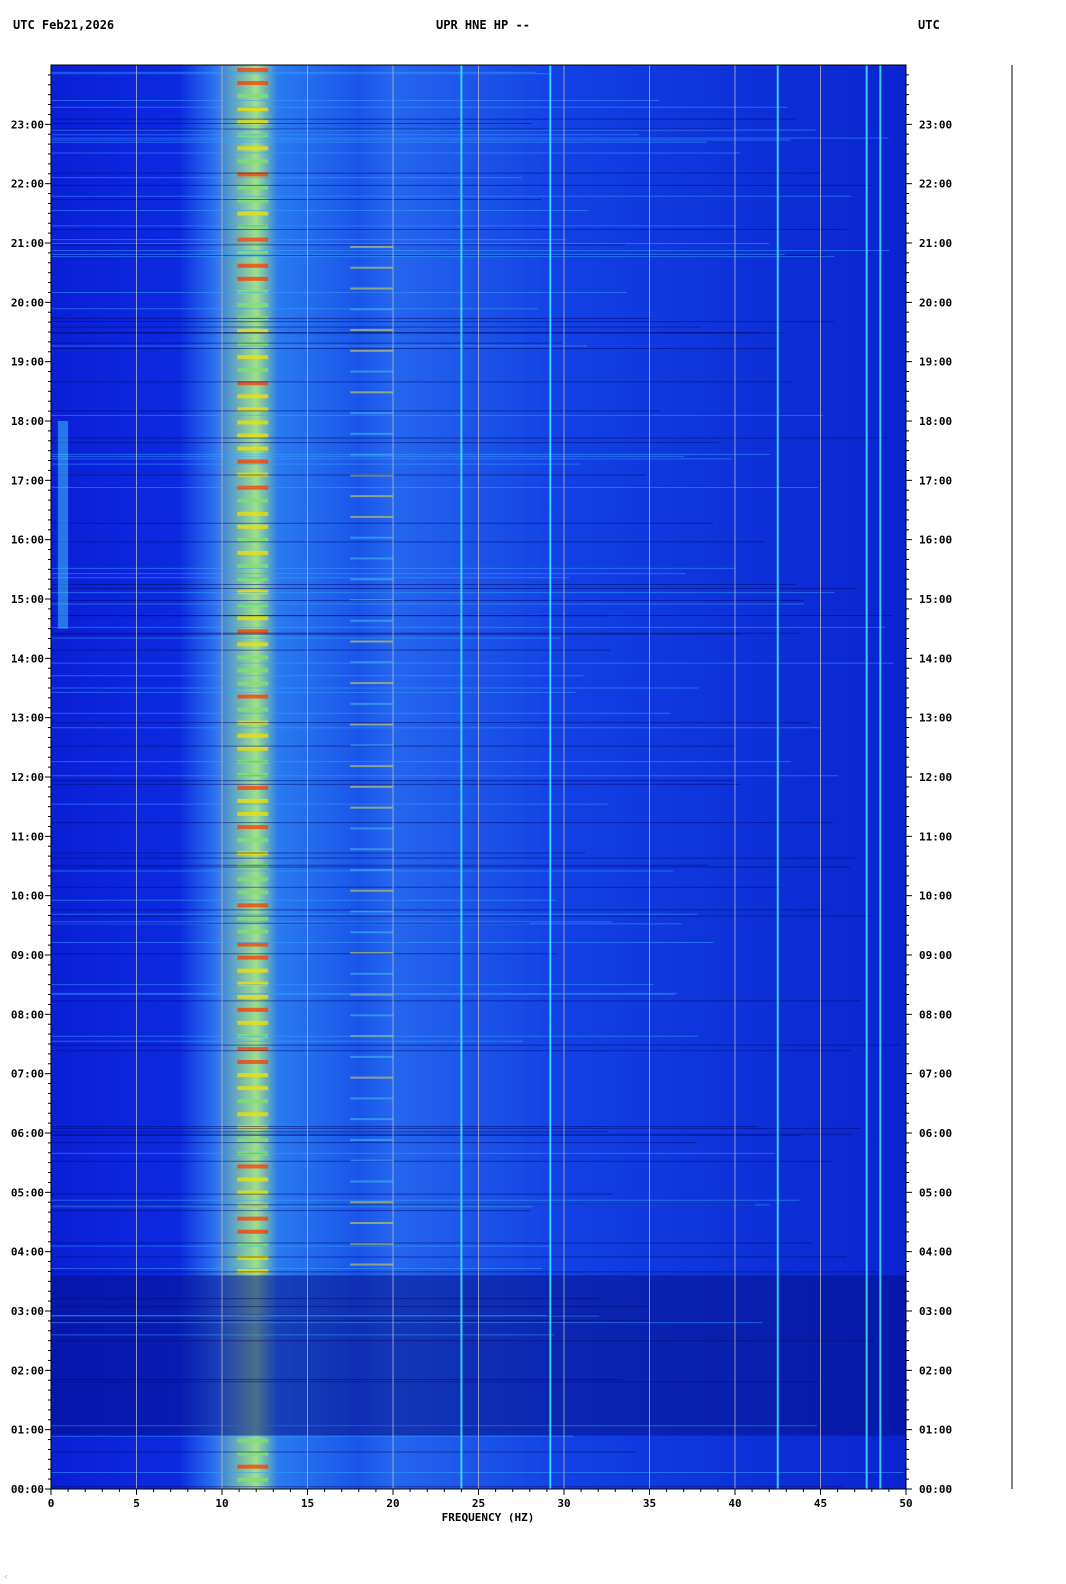 The image size is (1066, 1584). What do you see at coordinates (563, 1503) in the screenshot?
I see `x-tick-label: 30` at bounding box center [563, 1503].